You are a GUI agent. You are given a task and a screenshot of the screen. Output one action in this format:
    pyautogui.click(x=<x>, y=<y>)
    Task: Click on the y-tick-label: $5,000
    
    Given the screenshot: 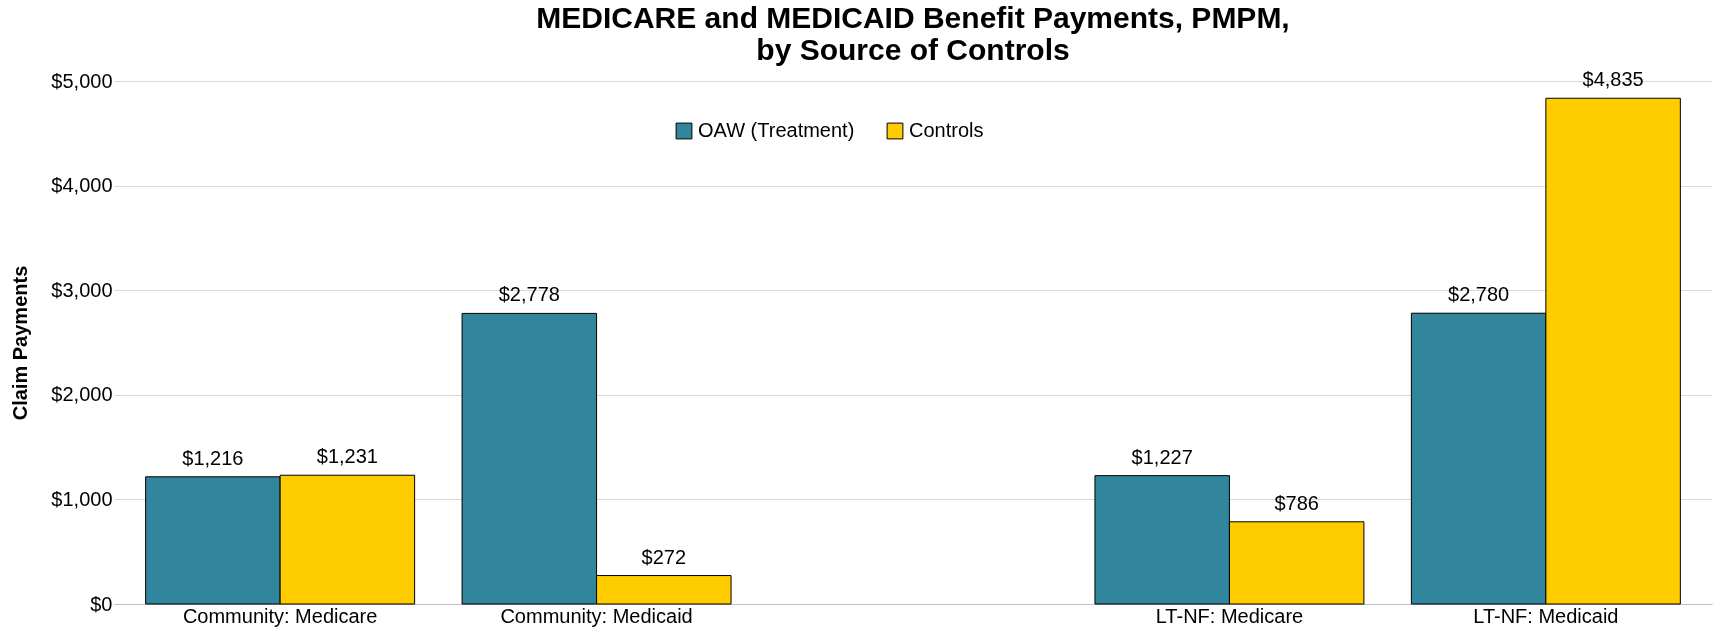 What is the action you would take?
    pyautogui.click(x=82, y=80)
    